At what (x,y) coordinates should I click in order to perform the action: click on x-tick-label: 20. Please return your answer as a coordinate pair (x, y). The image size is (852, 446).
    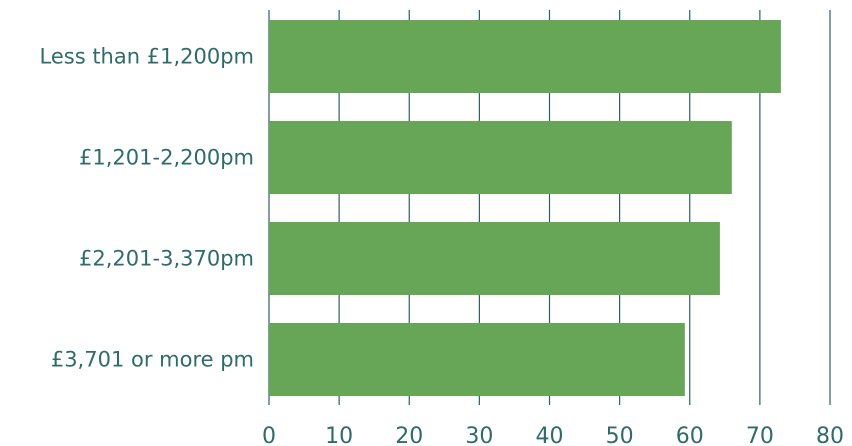
    Looking at the image, I should click on (409, 435).